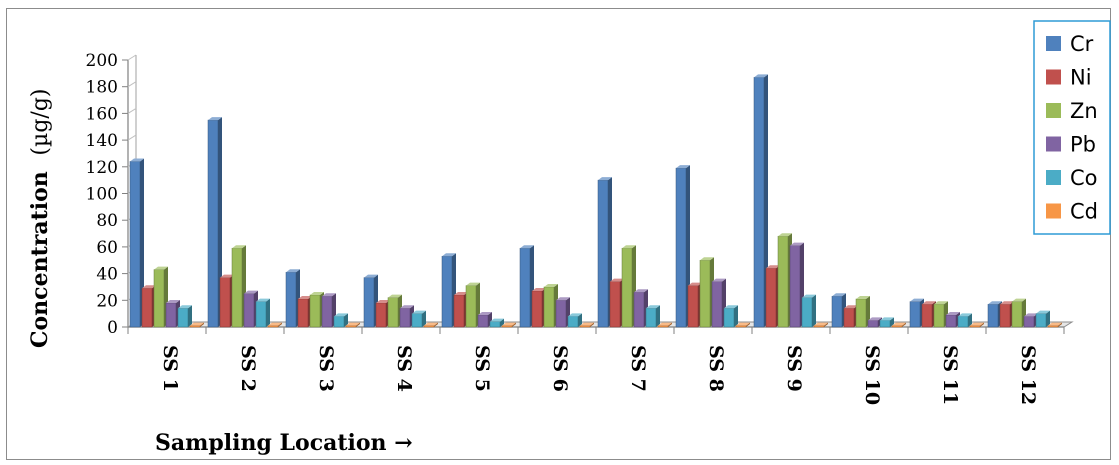 The width and height of the screenshot is (1119, 465). I want to click on legend-label: Ni, so click(1081, 78).